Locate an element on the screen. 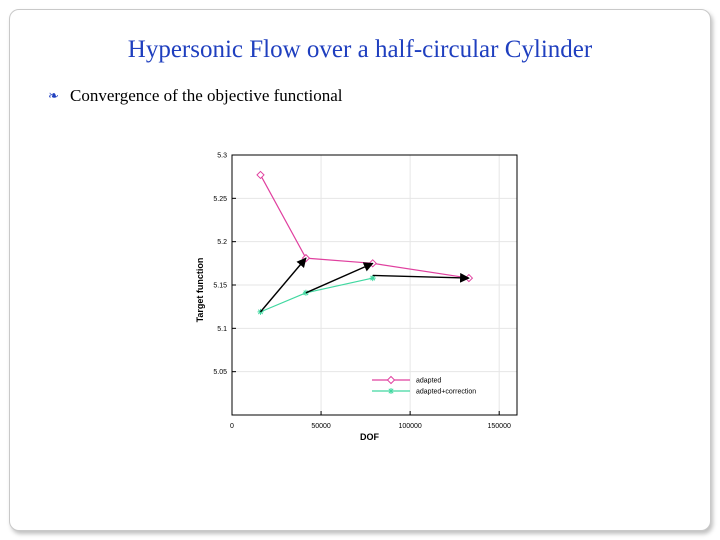  legend-entry: adapted+correction is located at coordinates (424, 392).